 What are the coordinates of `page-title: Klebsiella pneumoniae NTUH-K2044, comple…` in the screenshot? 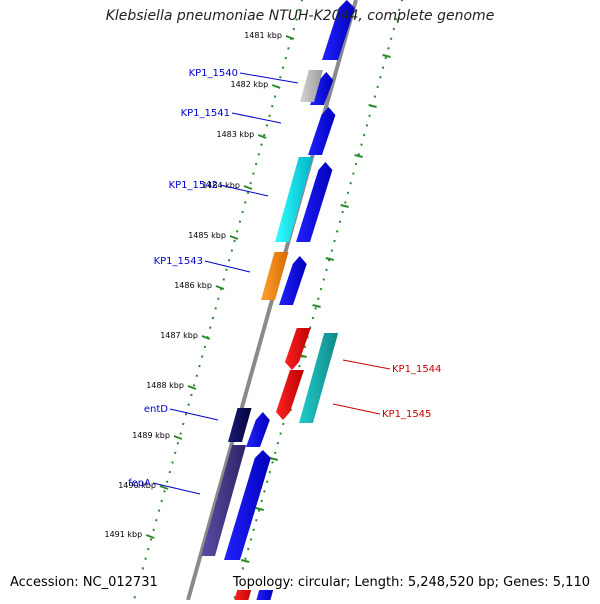 It's located at (300, 16).